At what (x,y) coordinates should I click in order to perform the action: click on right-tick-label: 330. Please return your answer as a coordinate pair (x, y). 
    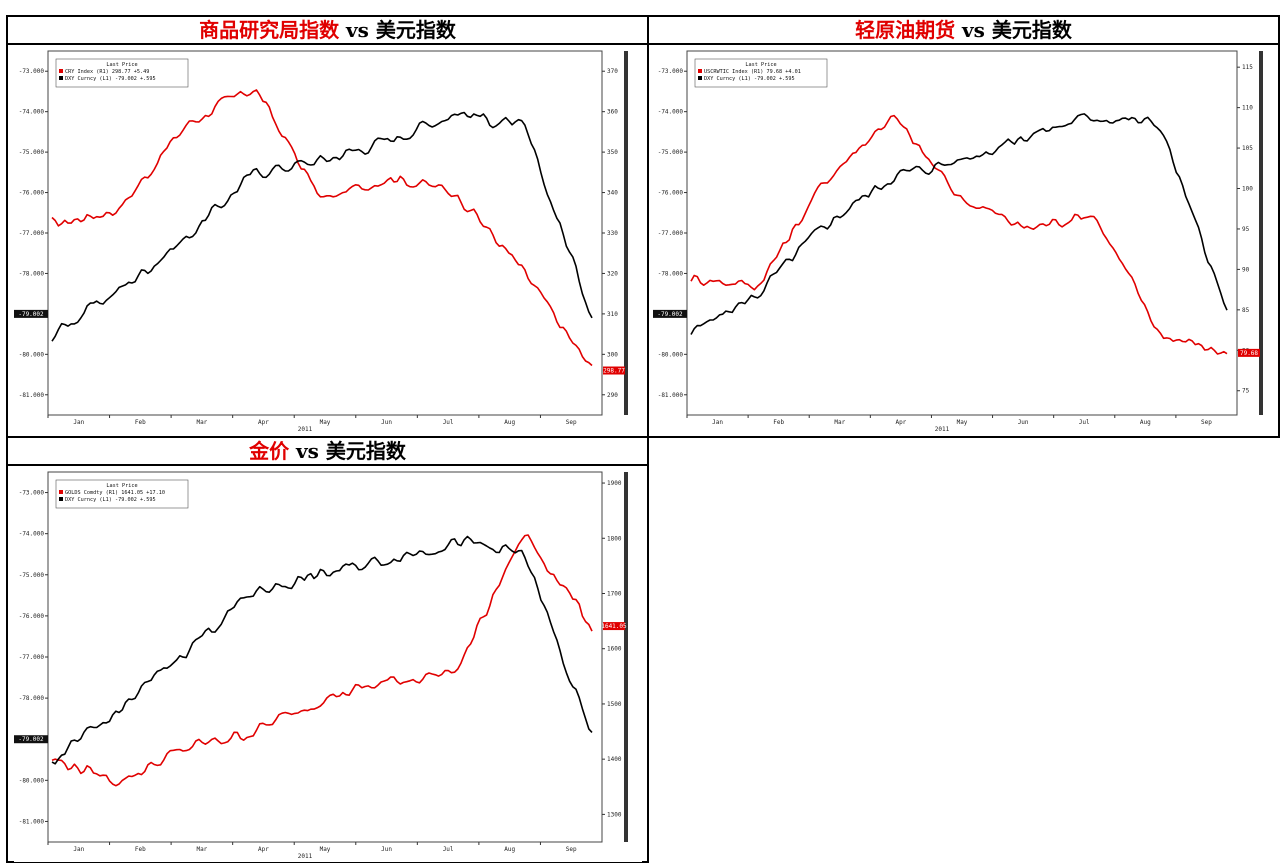
    Looking at the image, I should click on (612, 233).